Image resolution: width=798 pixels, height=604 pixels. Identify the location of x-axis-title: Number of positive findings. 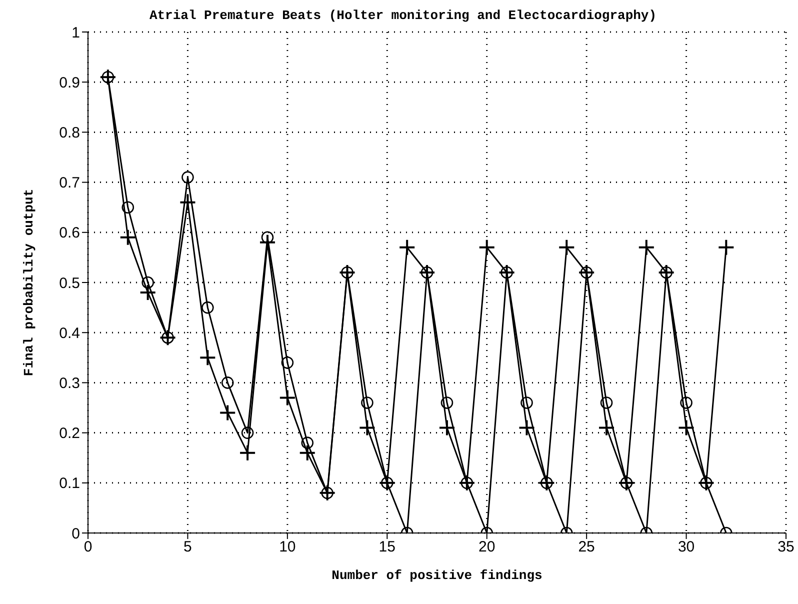
(437, 575).